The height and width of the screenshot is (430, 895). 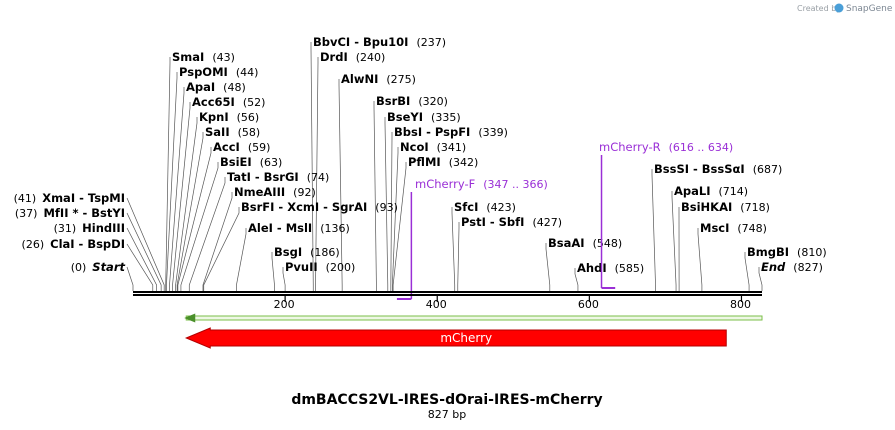 I want to click on site-position: (342), so click(x=464, y=162).